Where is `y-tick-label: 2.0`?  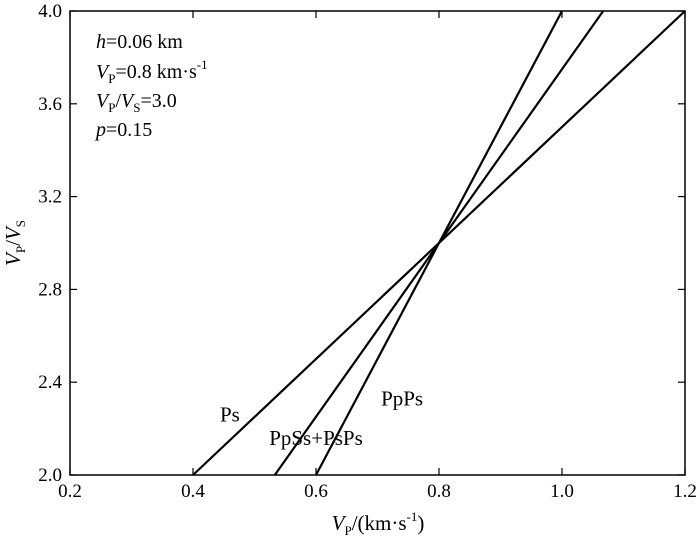 y-tick-label: 2.0 is located at coordinates (50, 475).